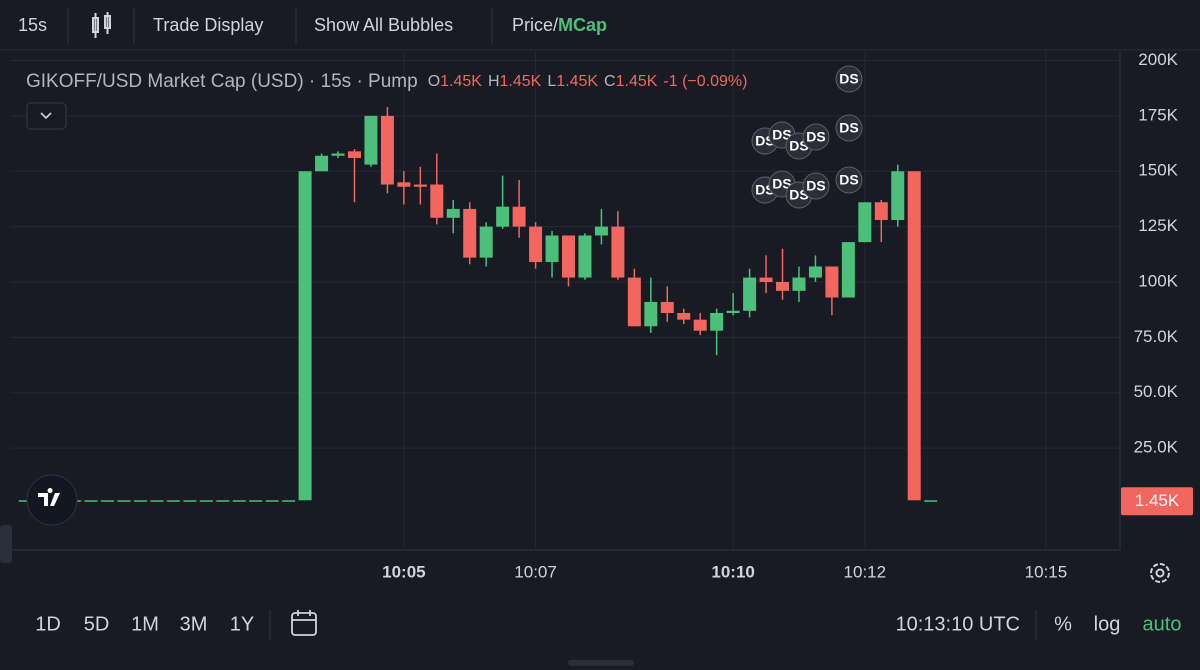 The image size is (1200, 670). I want to click on logo, so click(52, 500).